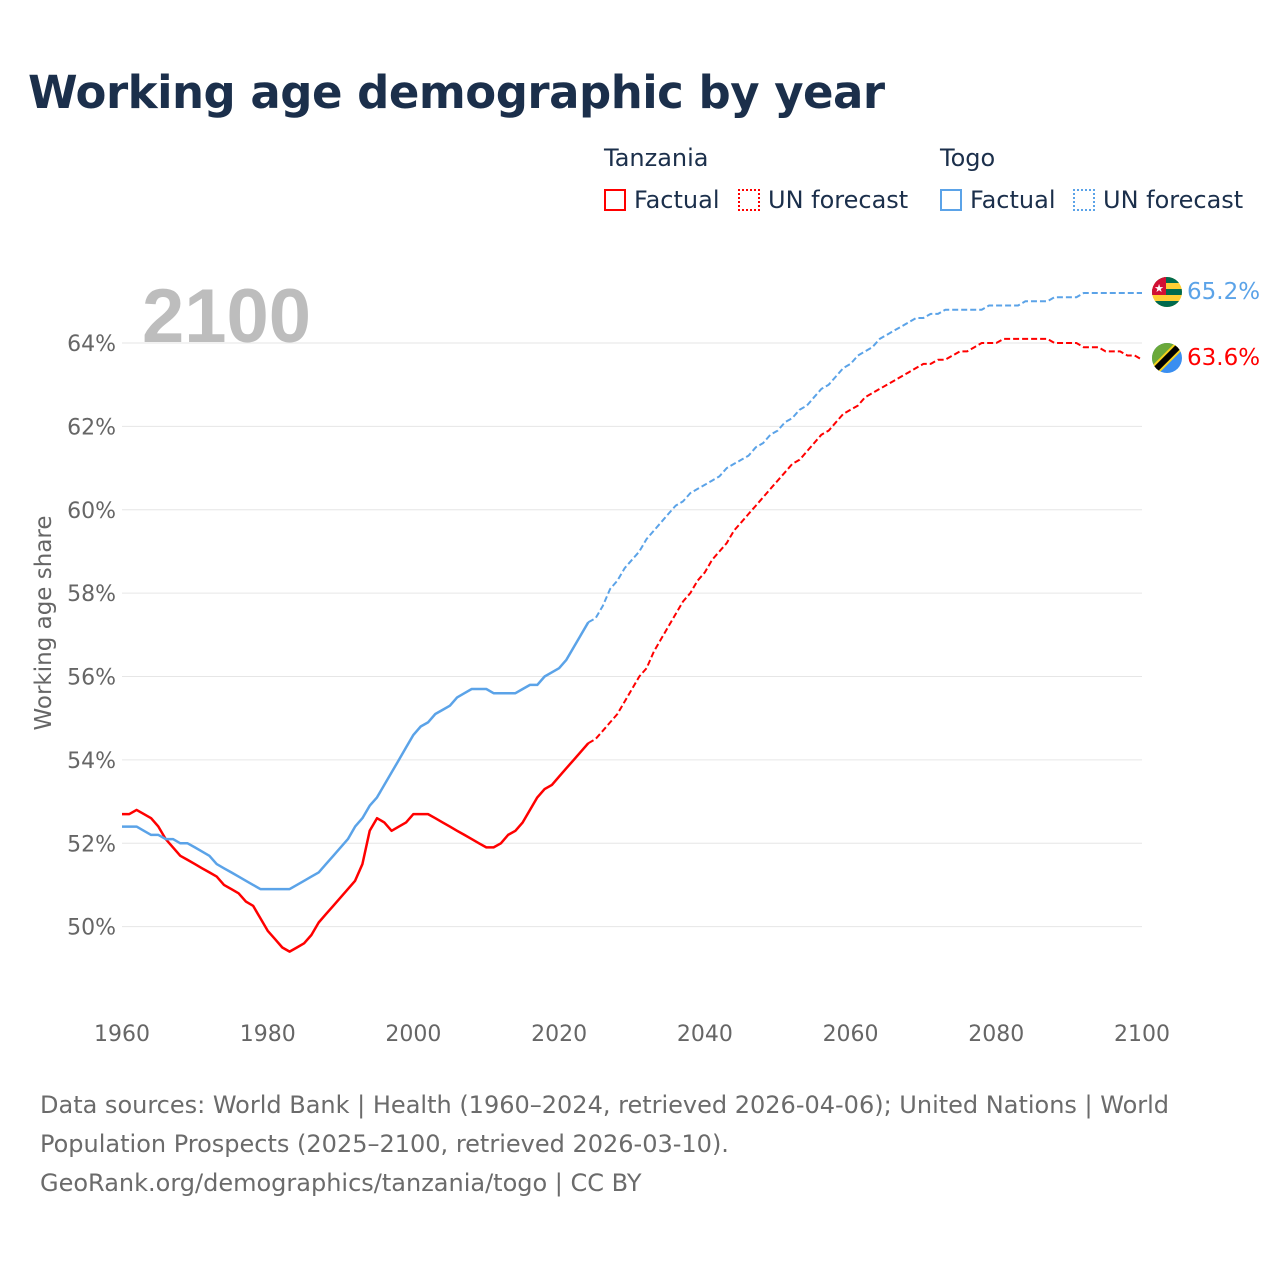 This screenshot has height=1280, width=1280. I want to click on legend-tanzania-factual: Factual, so click(662, 200).